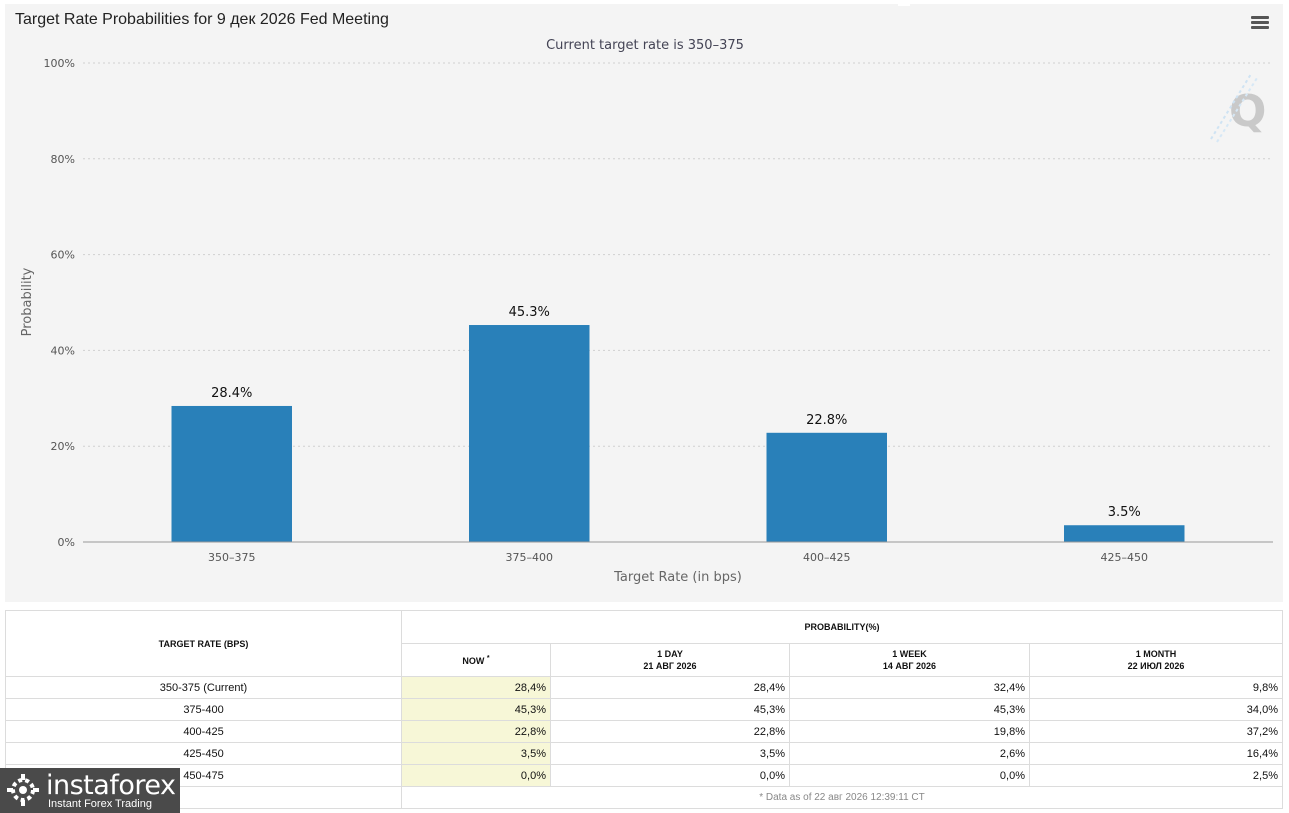 The image size is (1289, 813). Describe the element at coordinates (476, 709) in the screenshot. I see `now-cell: 45,3%` at that location.